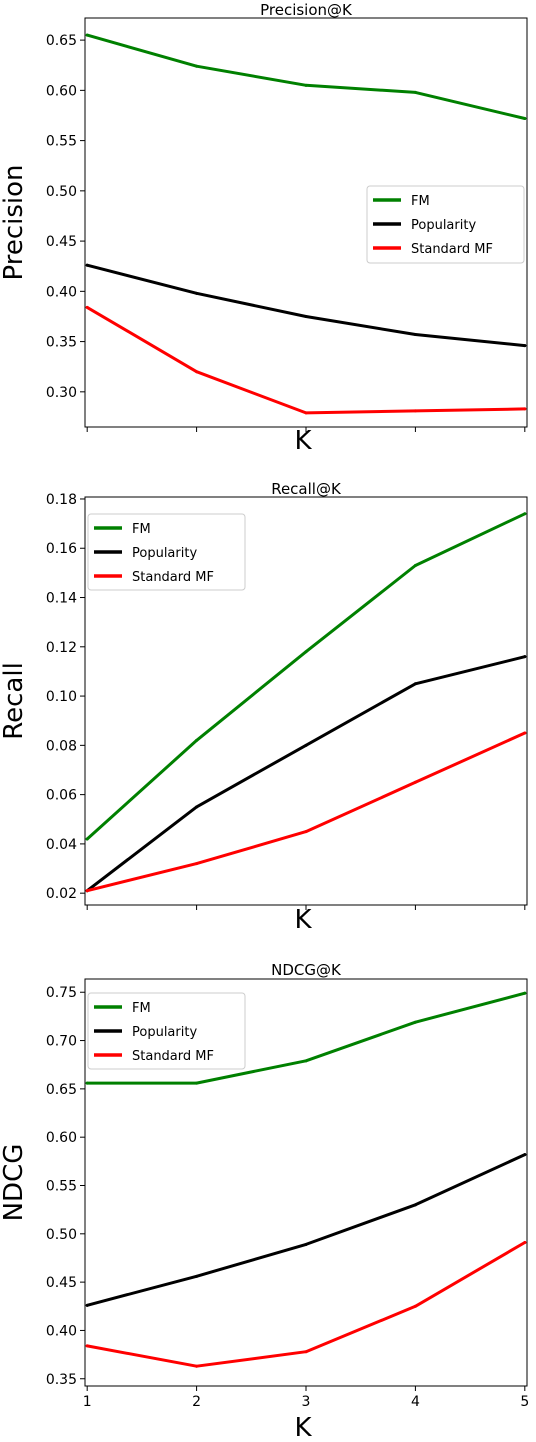 Image resolution: width=536 pixels, height=1442 pixels. Describe the element at coordinates (87, 1402) in the screenshot. I see `x-tick-label: 1` at that location.